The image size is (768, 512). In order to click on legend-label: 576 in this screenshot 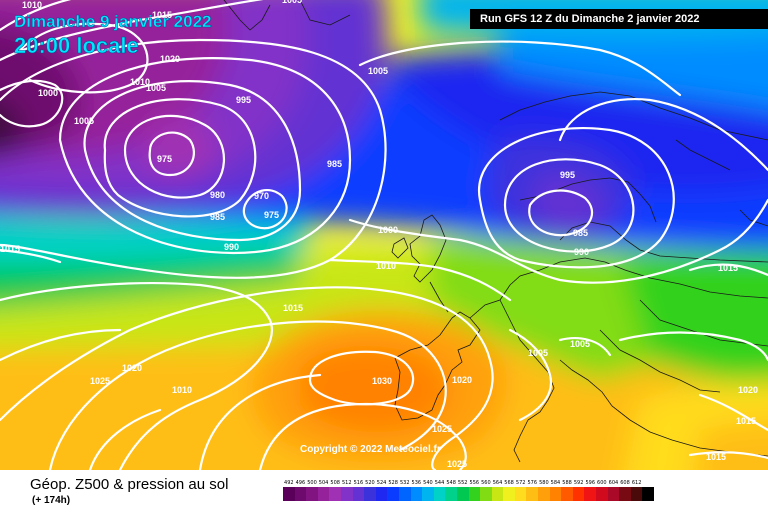, I will do `click(532, 483)`.